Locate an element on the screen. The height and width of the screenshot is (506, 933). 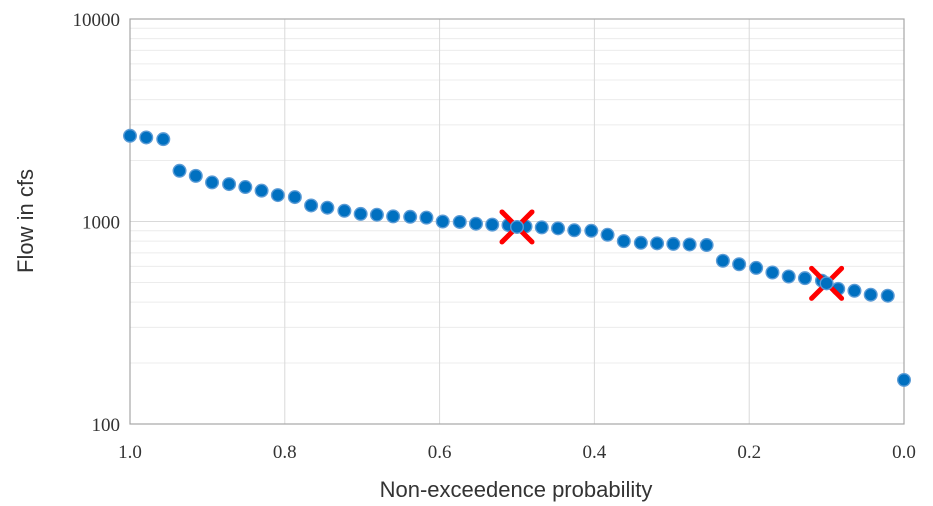
x-tick-label: 0.6 is located at coordinates (440, 452).